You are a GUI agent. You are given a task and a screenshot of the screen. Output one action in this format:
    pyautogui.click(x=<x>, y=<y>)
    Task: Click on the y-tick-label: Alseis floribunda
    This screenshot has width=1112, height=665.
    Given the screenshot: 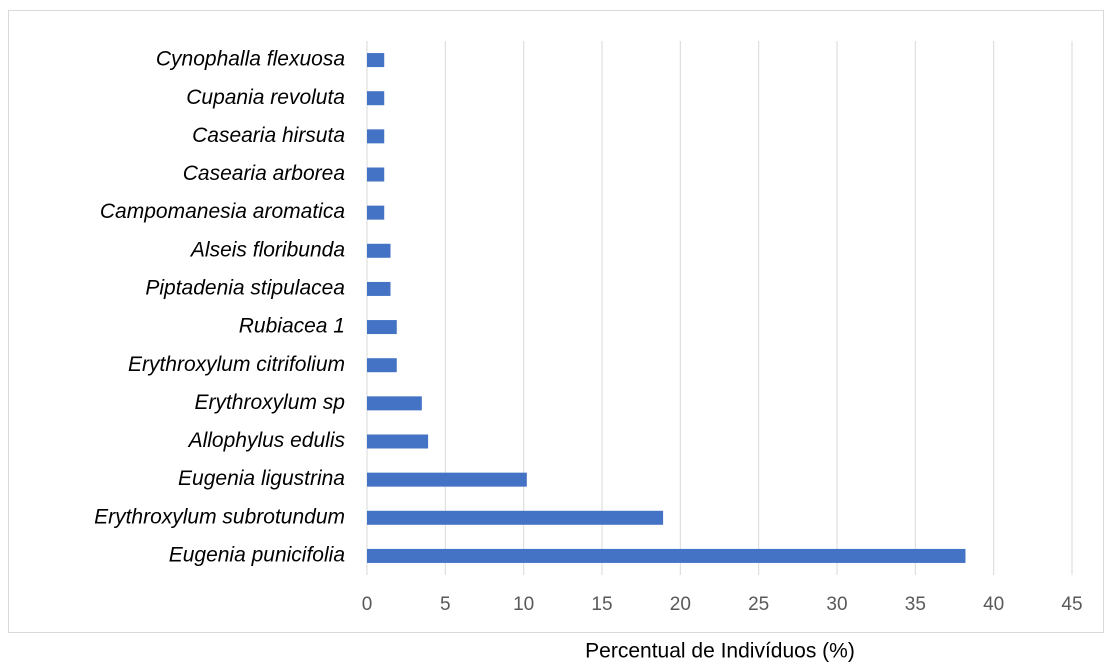 What is the action you would take?
    pyautogui.click(x=267, y=249)
    